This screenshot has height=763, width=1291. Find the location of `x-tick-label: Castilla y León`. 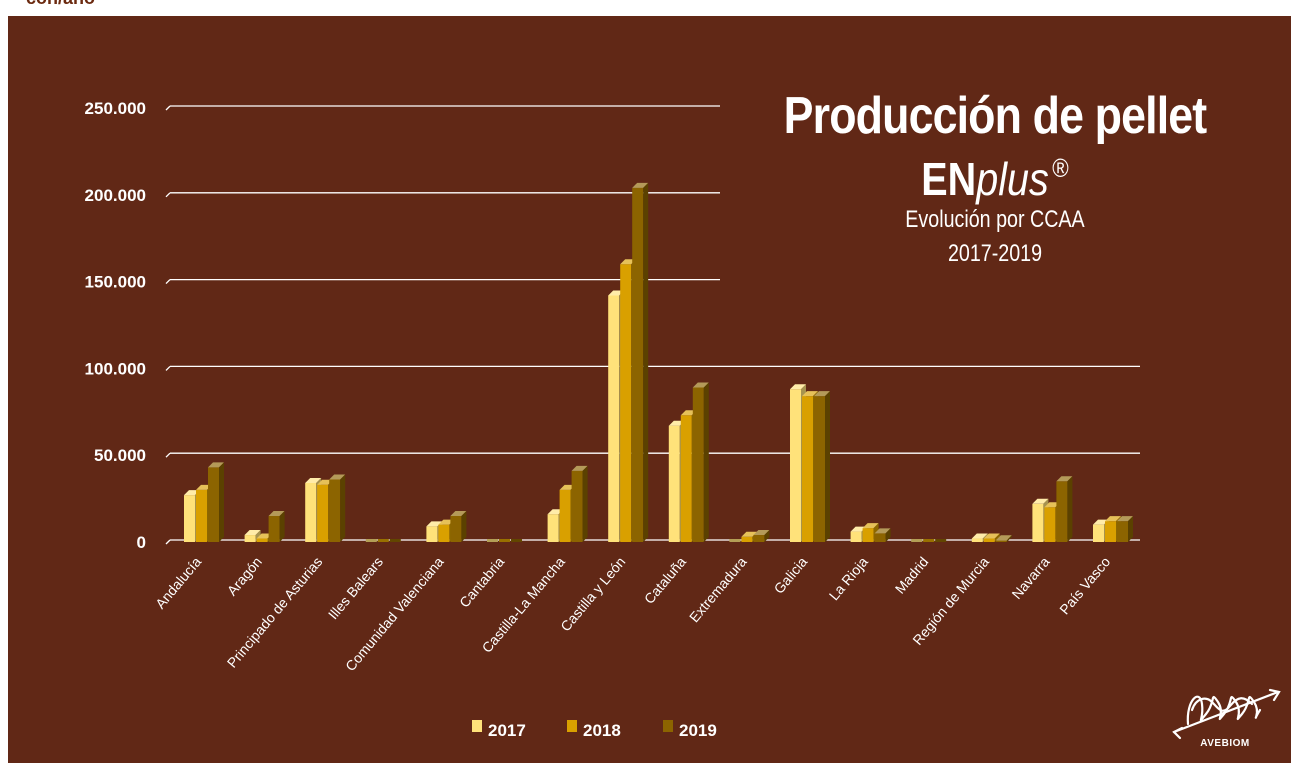

x-tick-label: Castilla y León is located at coordinates (592, 594).